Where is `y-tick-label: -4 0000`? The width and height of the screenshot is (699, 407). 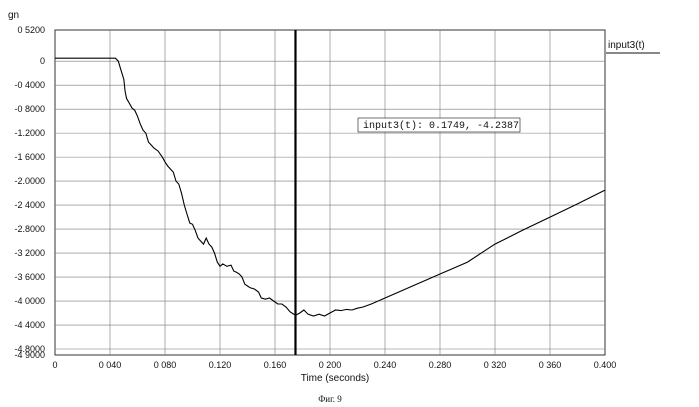
y-tick-label: -4 0000 is located at coordinates (29, 301).